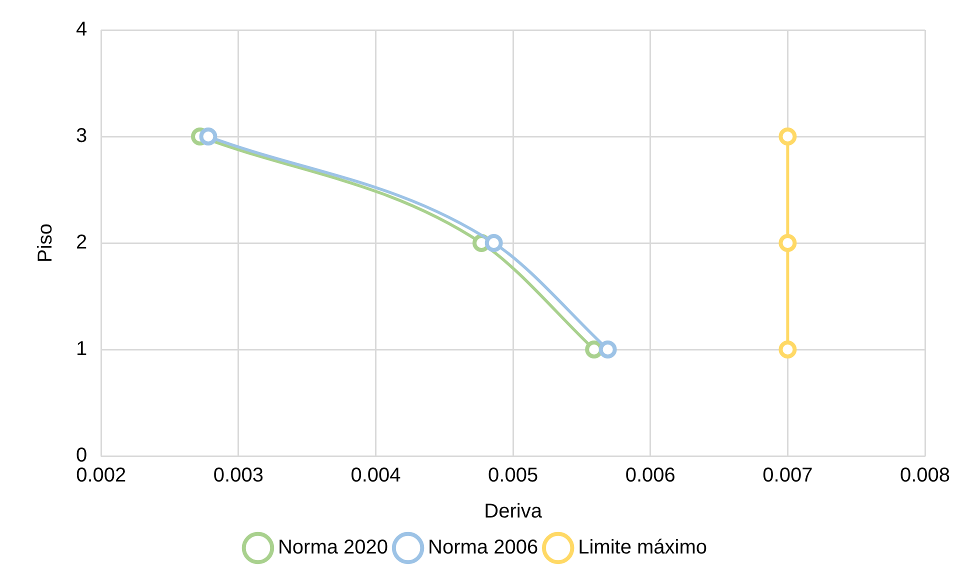 The height and width of the screenshot is (578, 965). I want to click on x-tick-label: 0.006, so click(650, 475).